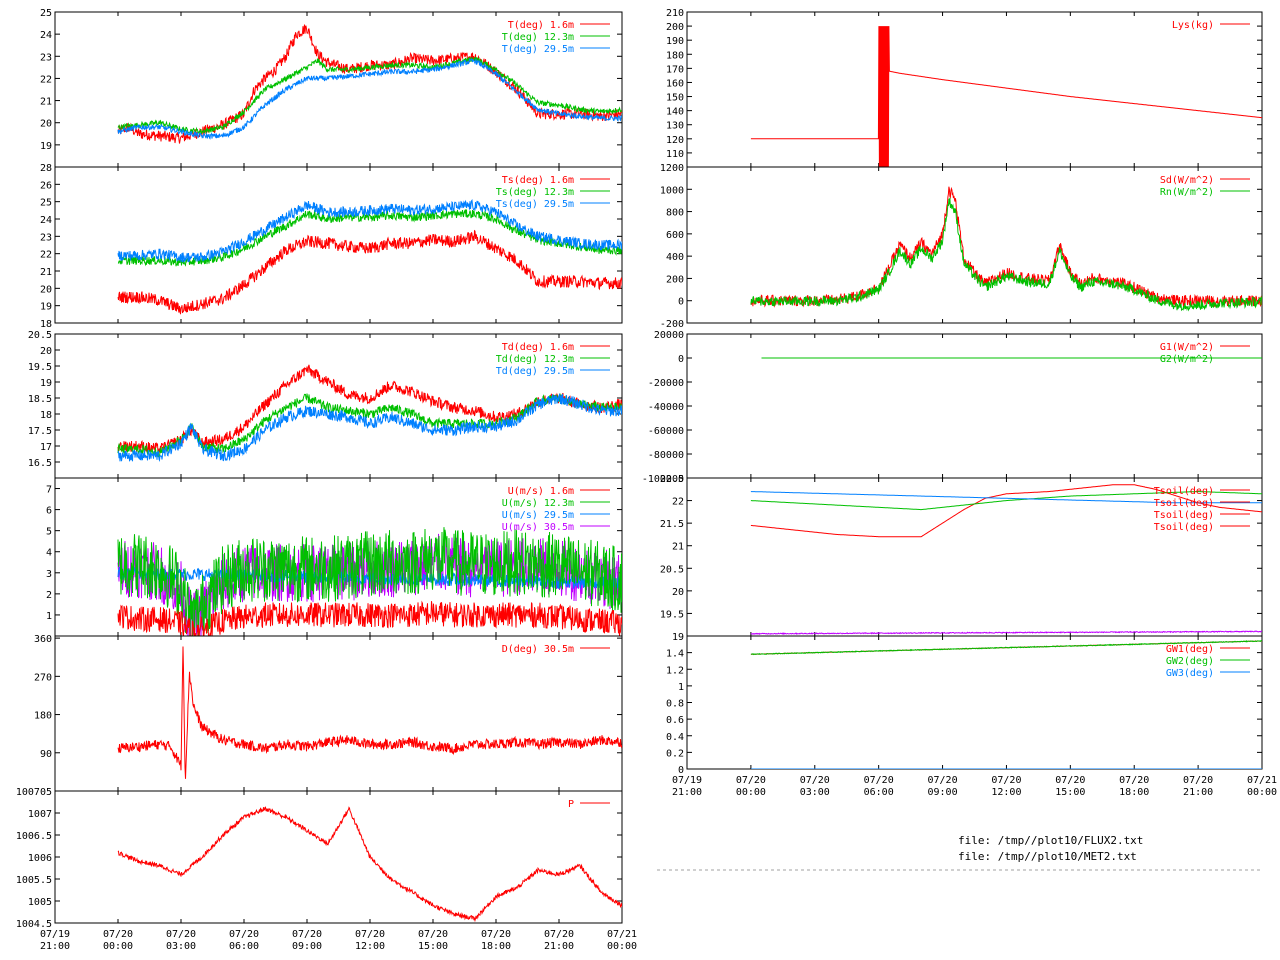  What do you see at coordinates (328, 713) in the screenshot?
I see `panel-d: 90 180 270 360 D(deg) 30.5m` at bounding box center [328, 713].